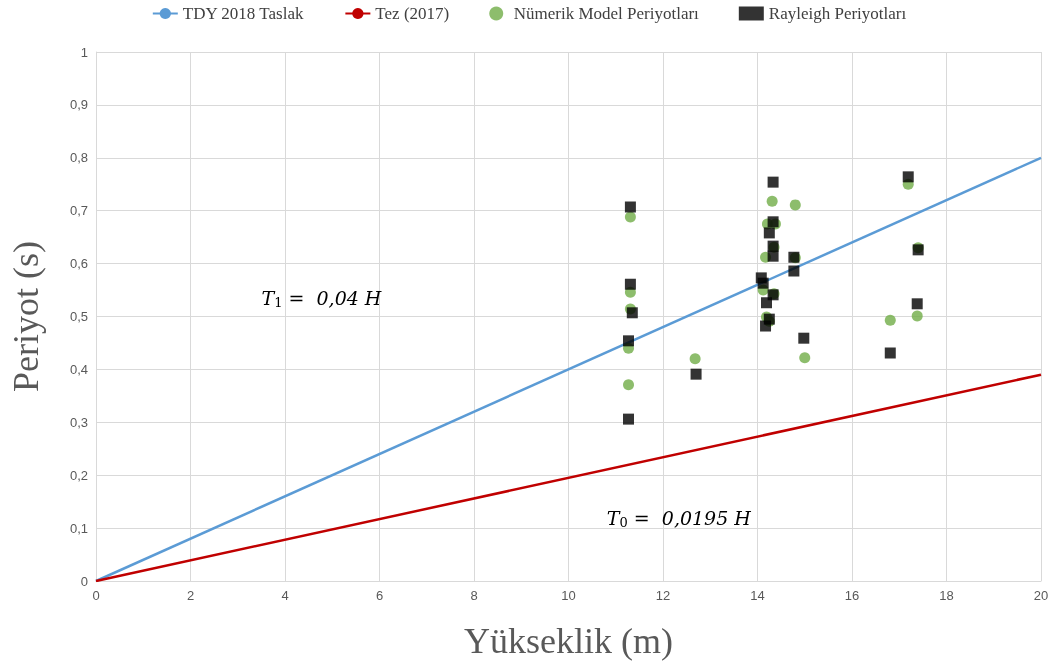 The height and width of the screenshot is (666, 1058). I want to click on x-tick-label: 10, so click(568, 595).